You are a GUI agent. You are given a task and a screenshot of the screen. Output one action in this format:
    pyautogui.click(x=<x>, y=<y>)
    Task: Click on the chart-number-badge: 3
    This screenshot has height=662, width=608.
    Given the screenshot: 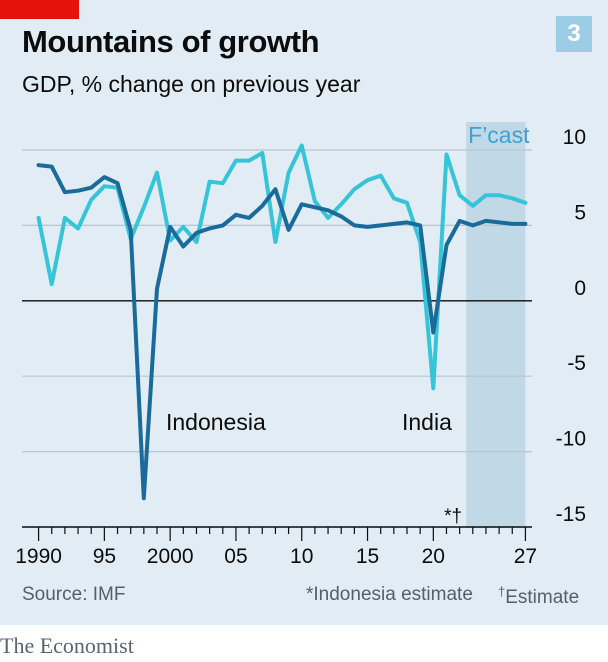 What is the action you would take?
    pyautogui.click(x=574, y=34)
    